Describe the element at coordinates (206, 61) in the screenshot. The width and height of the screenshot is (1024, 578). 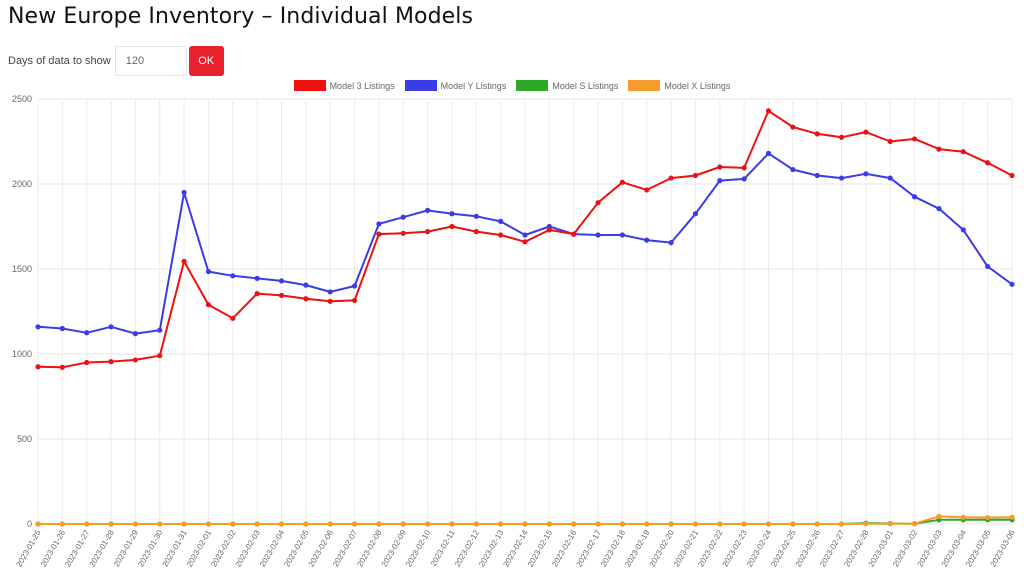
I see `ok-button: OK` at that location.